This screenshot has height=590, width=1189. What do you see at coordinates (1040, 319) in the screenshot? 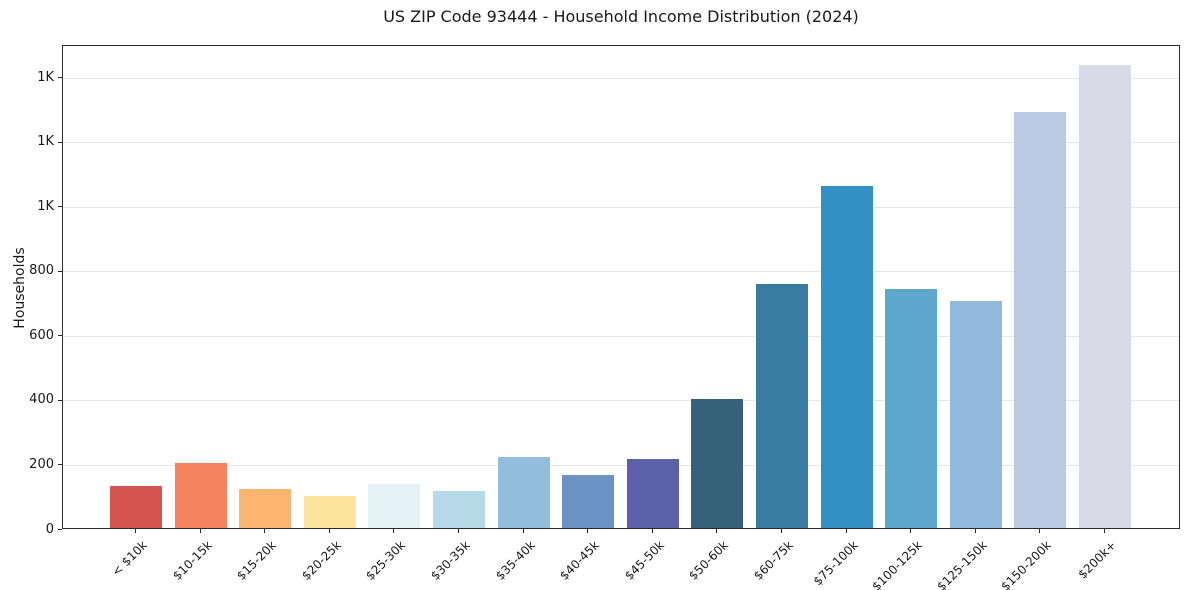
I see `bar-$150-200k` at bounding box center [1040, 319].